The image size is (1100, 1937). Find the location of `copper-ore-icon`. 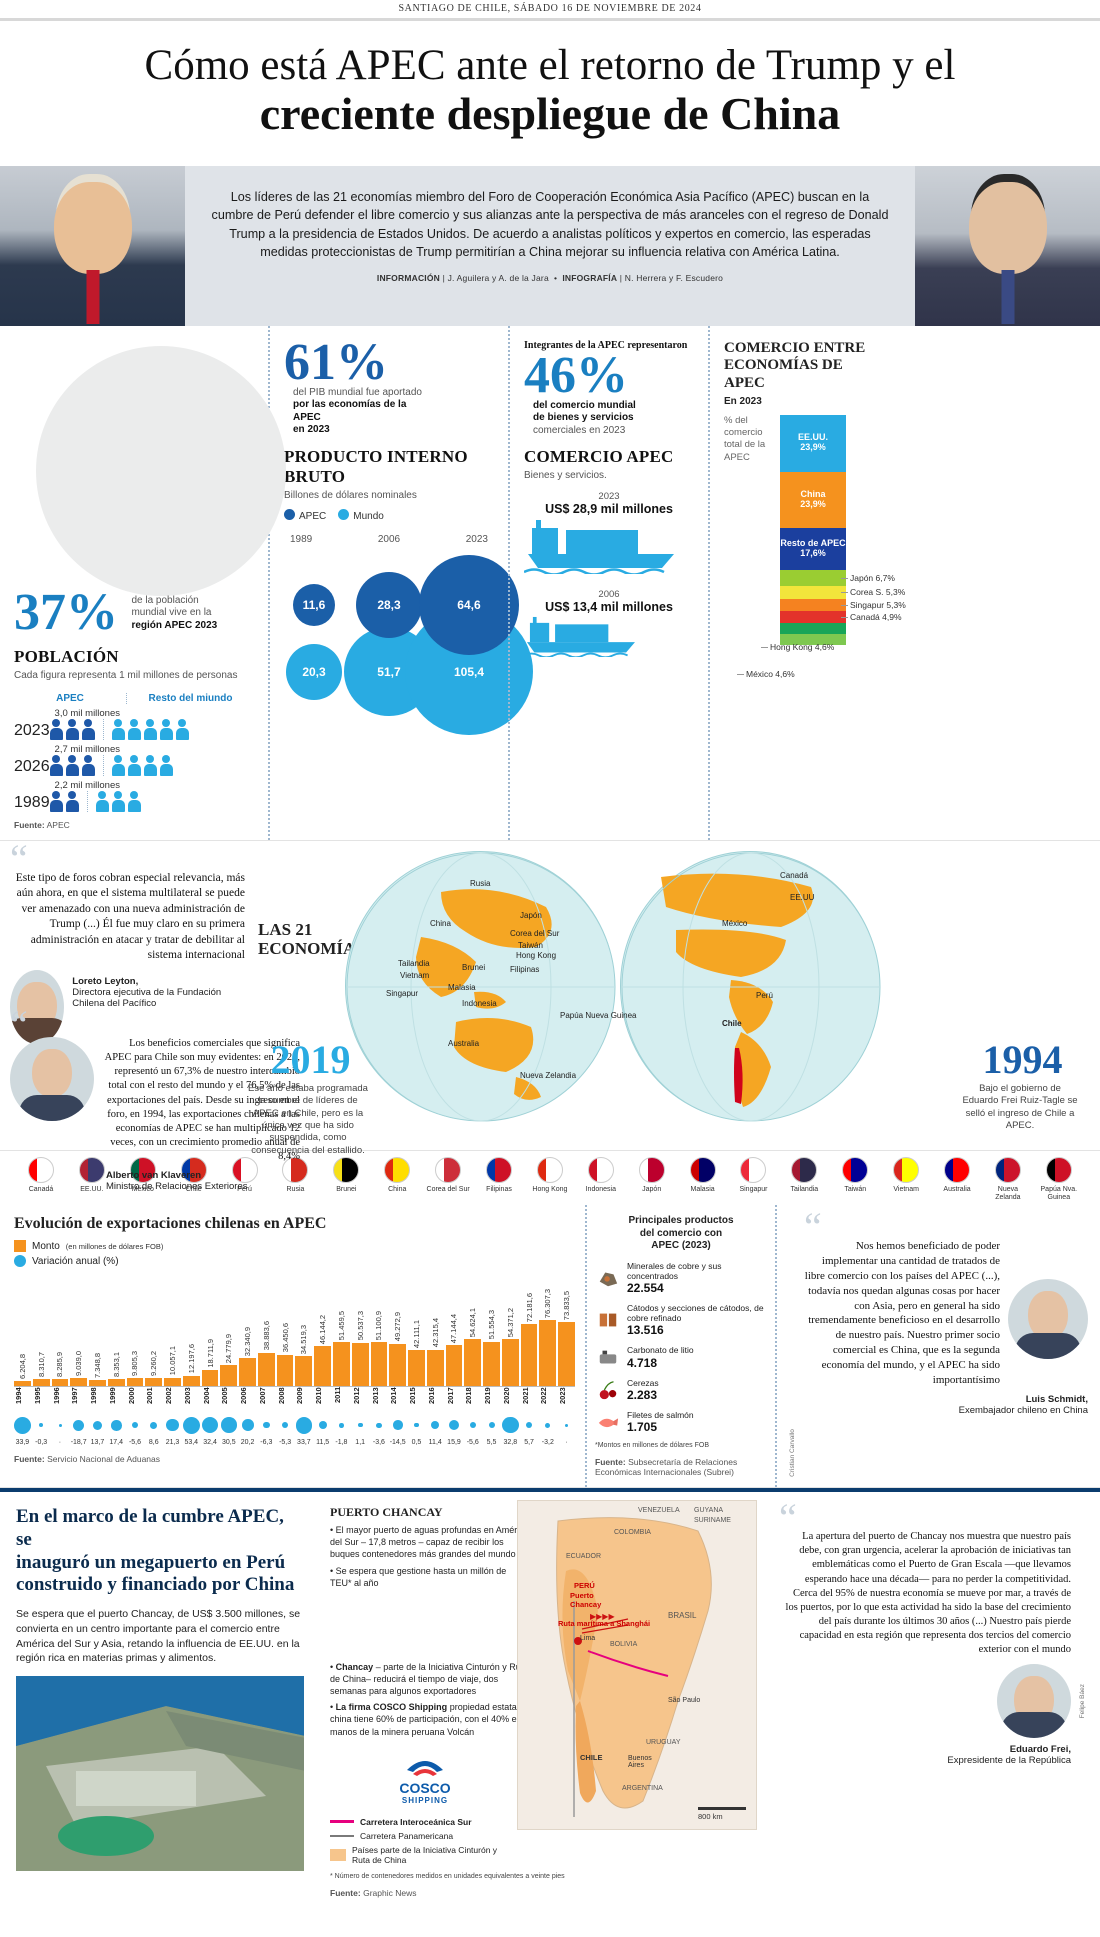

copper-ore-icon is located at coordinates (608, 1278).